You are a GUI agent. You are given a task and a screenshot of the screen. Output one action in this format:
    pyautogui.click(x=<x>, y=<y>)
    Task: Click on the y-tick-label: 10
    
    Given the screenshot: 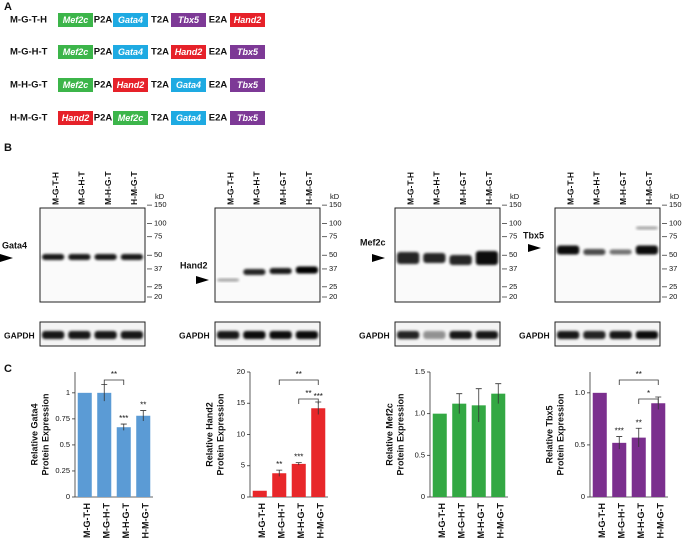 What is the action you would take?
    pyautogui.click(x=241, y=433)
    